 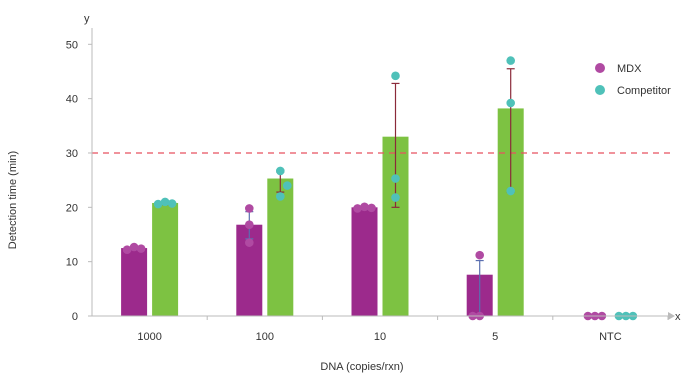 What do you see at coordinates (72, 100) in the screenshot?
I see `y-tick-label: 40` at bounding box center [72, 100].